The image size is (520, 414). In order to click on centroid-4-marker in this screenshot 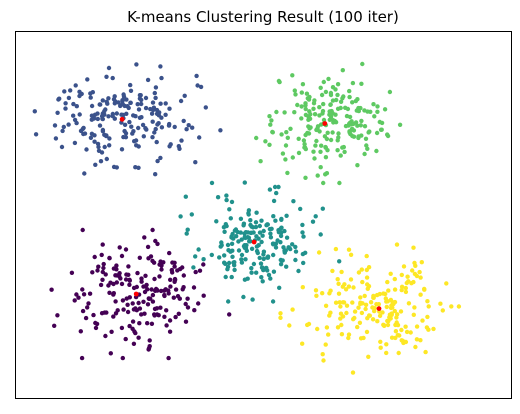, I will do `click(136, 294)`.